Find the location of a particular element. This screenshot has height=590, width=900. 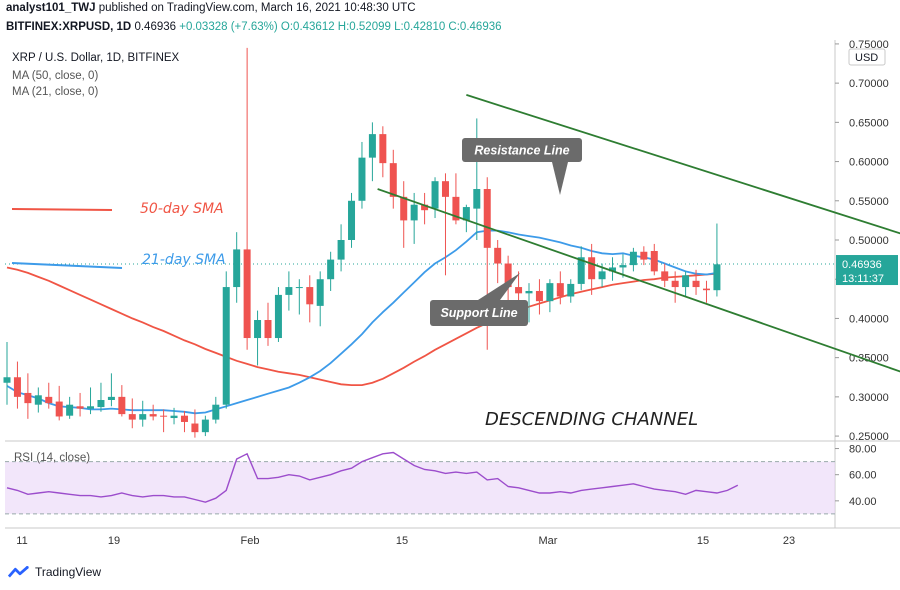

ma21-legend: MA (21, close, 0) is located at coordinates (55, 92).